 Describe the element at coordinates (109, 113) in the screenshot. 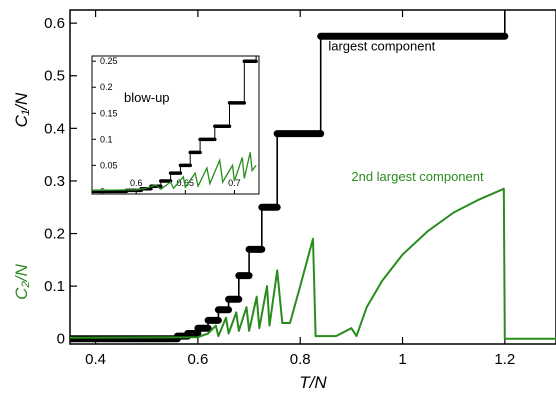

I see `inset-y-tick-label: 0.15` at that location.